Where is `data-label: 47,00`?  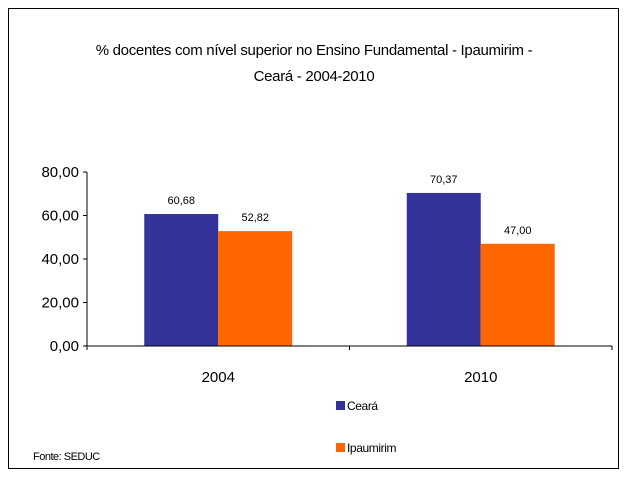 data-label: 47,00 is located at coordinates (518, 231).